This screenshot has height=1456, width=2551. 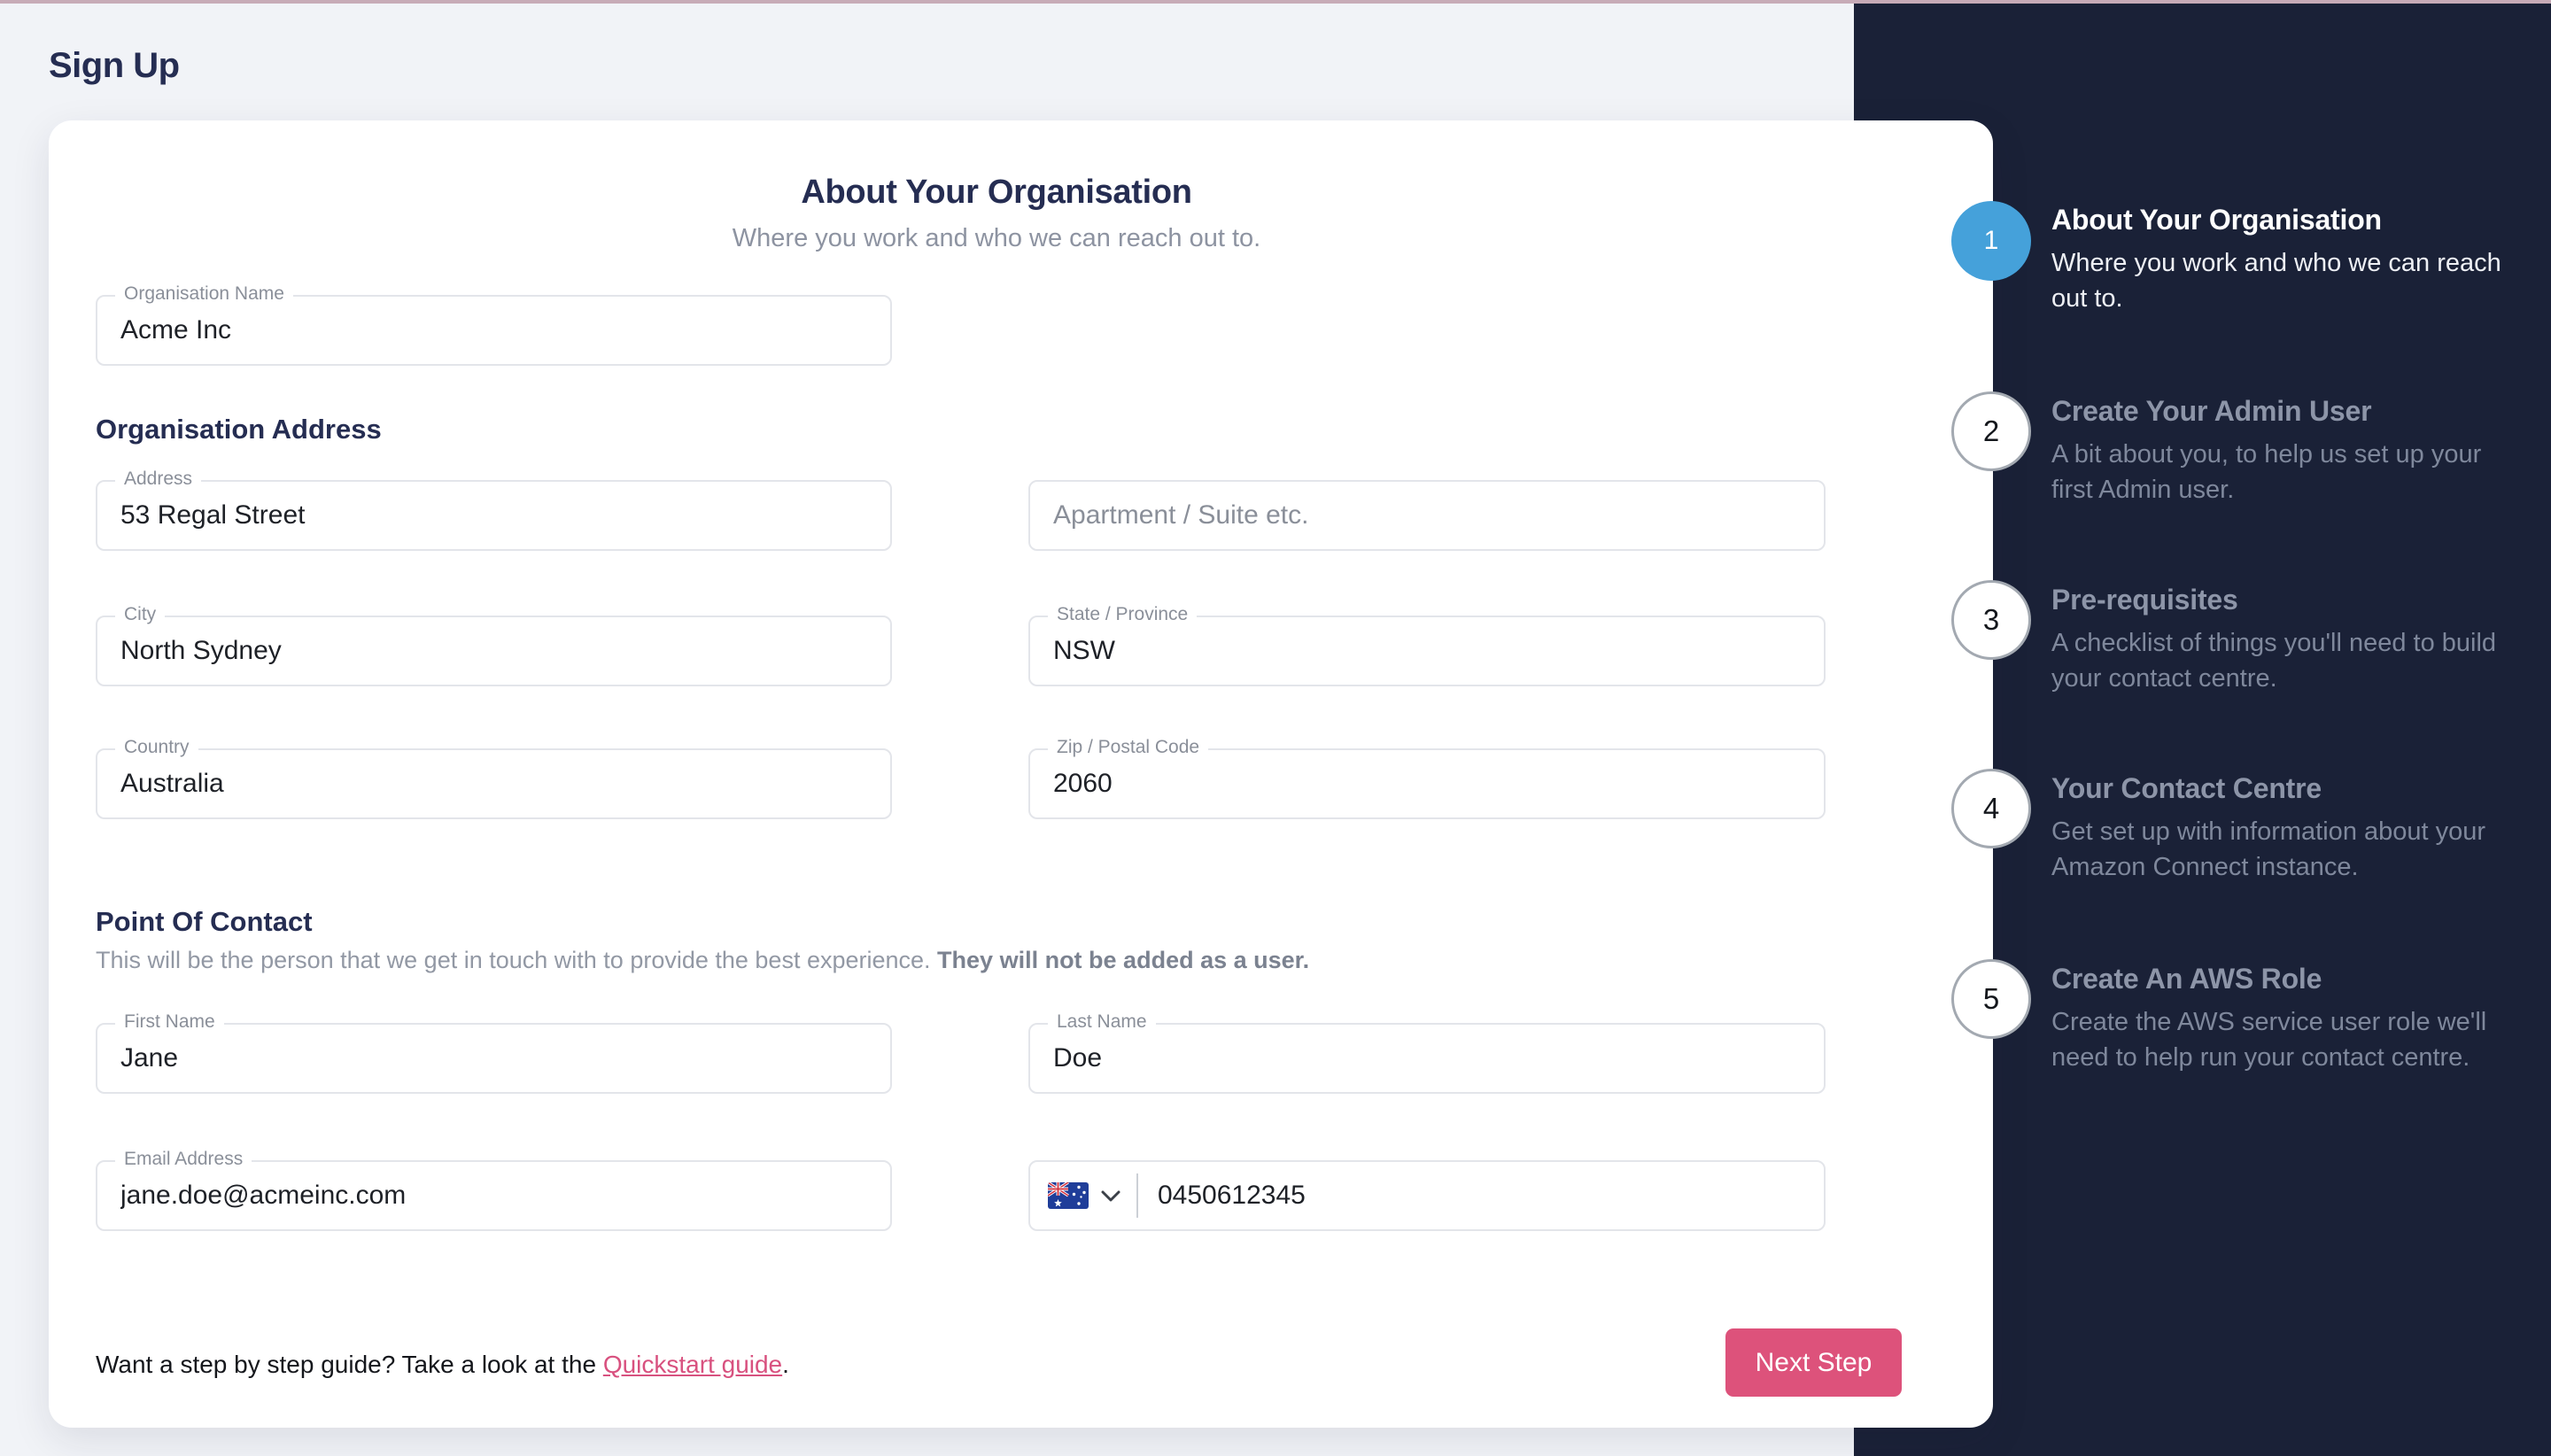 I want to click on step-2-title: Create Your Admin User, so click(x=2211, y=411).